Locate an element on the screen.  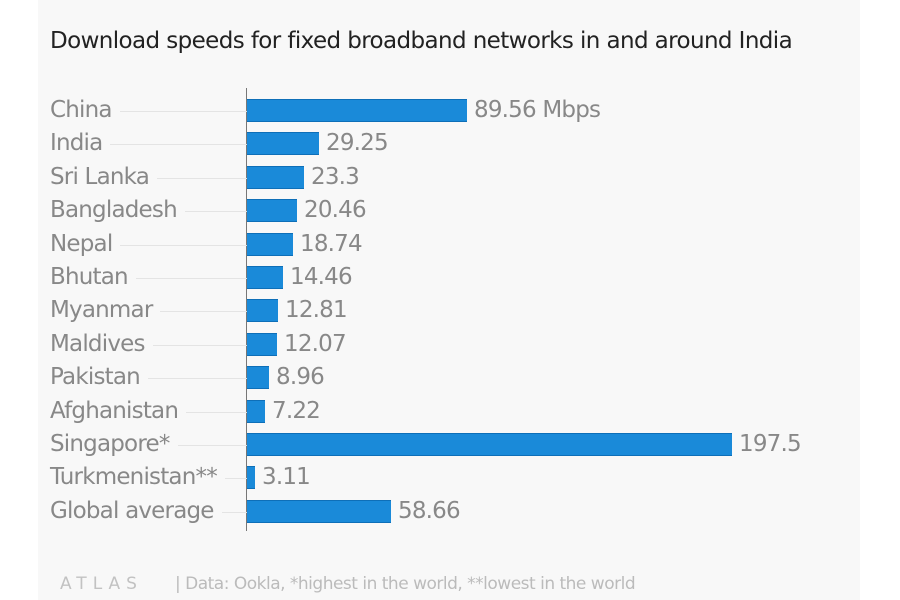
y-axis-line is located at coordinates (246, 309).